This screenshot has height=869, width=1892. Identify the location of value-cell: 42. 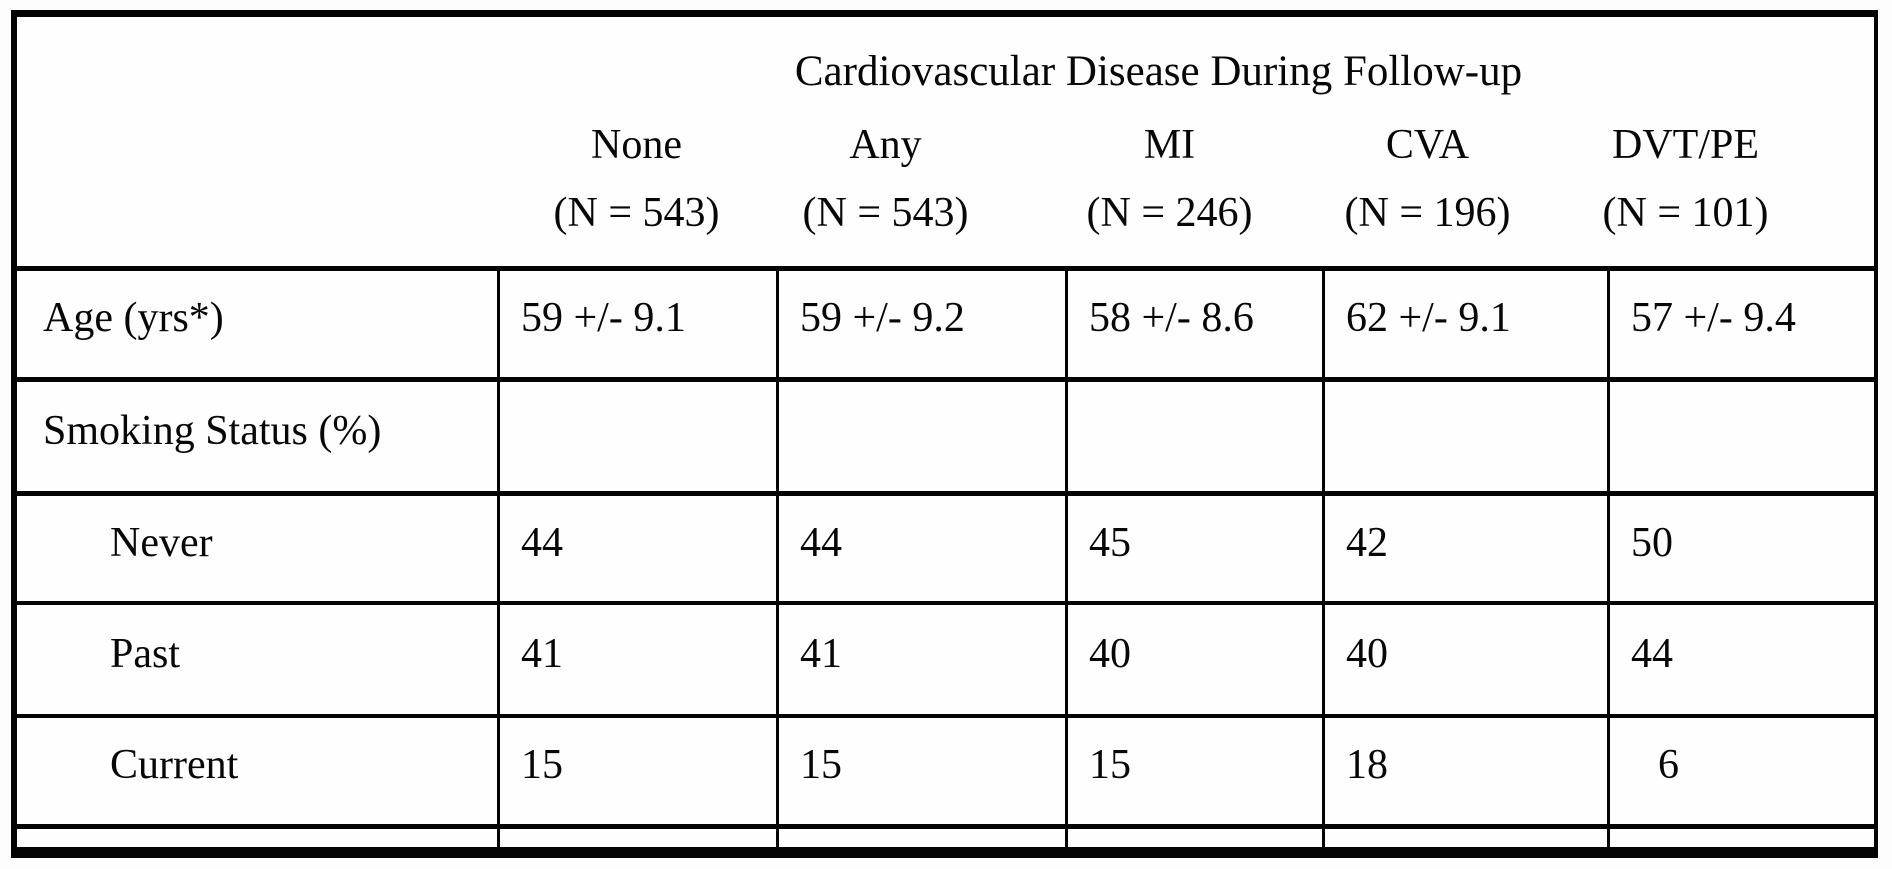
(1464, 548).